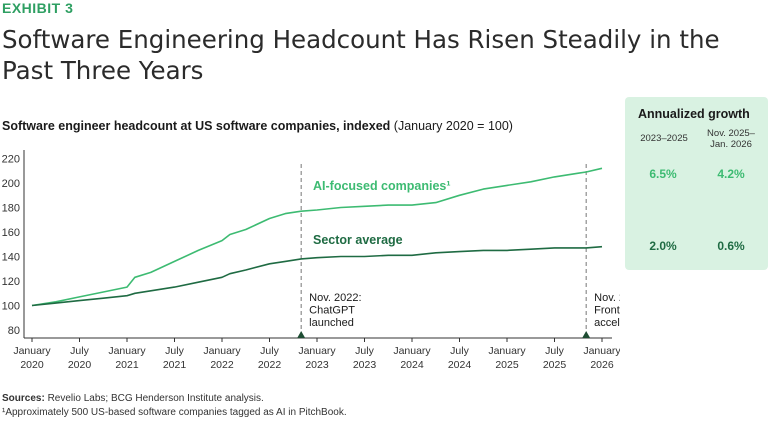  What do you see at coordinates (11, 282) in the screenshot?
I see `y-tick-label: 120` at bounding box center [11, 282].